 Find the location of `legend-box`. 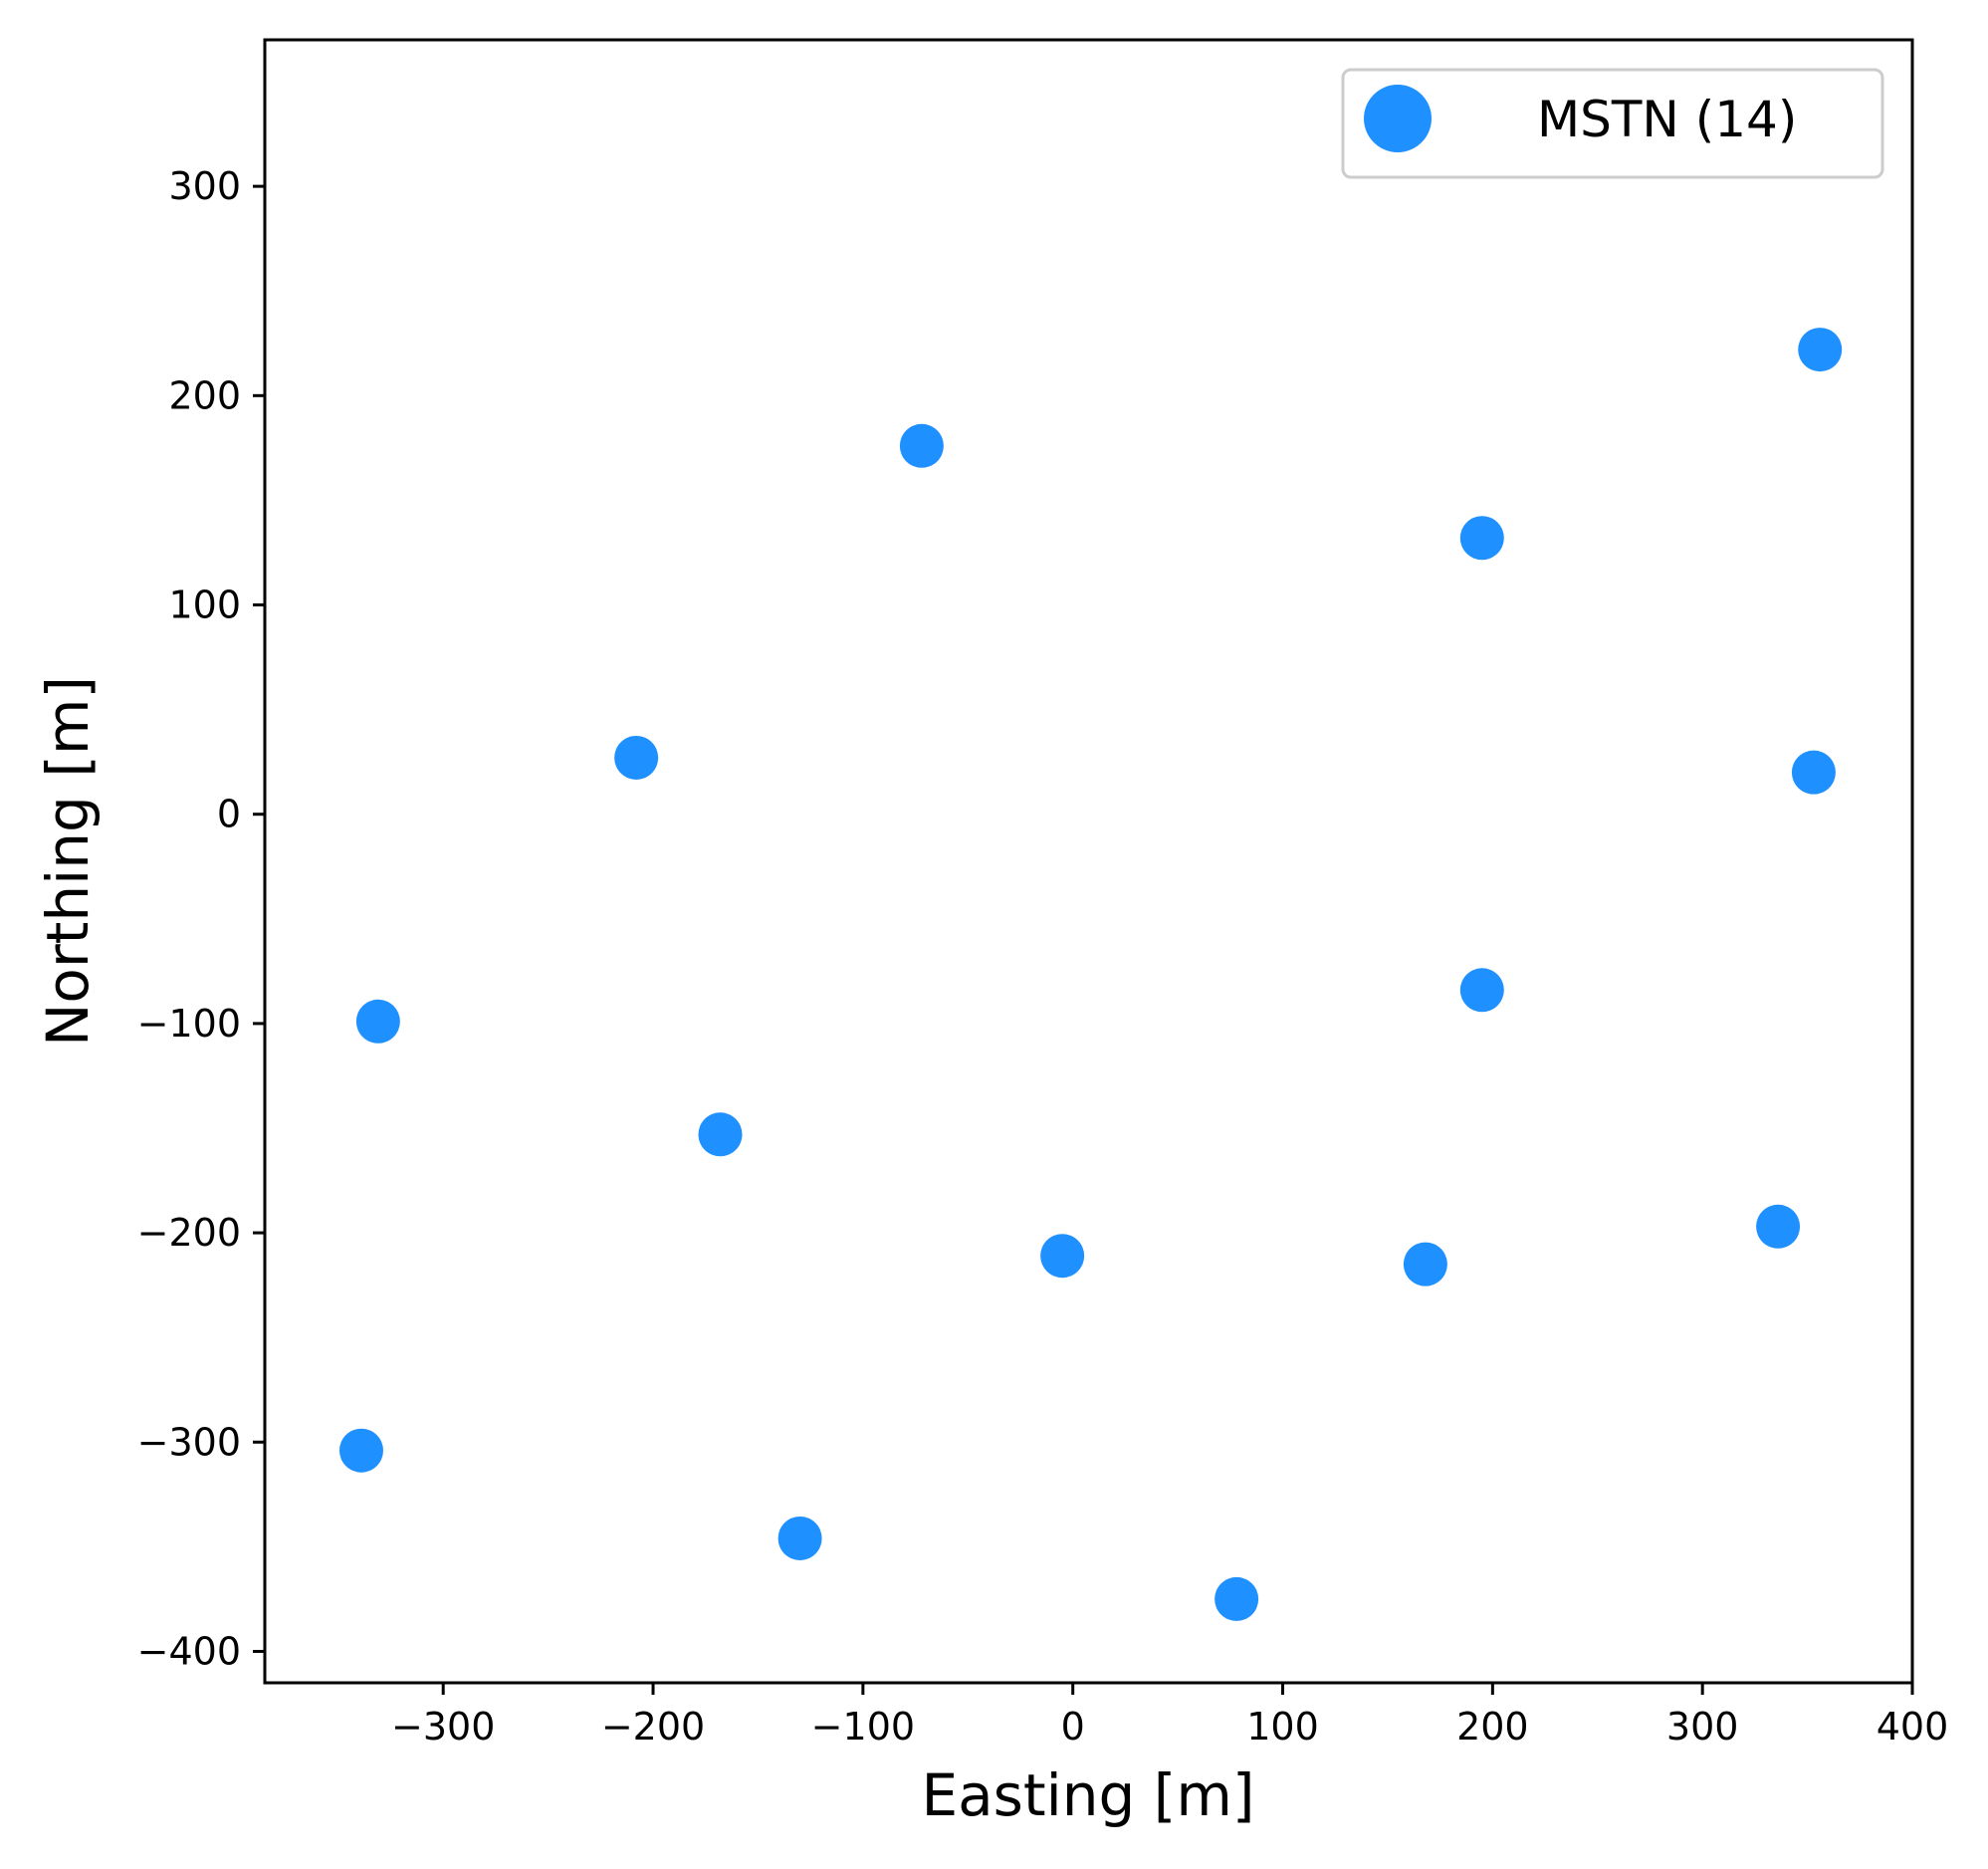

legend-box is located at coordinates (1612, 123).